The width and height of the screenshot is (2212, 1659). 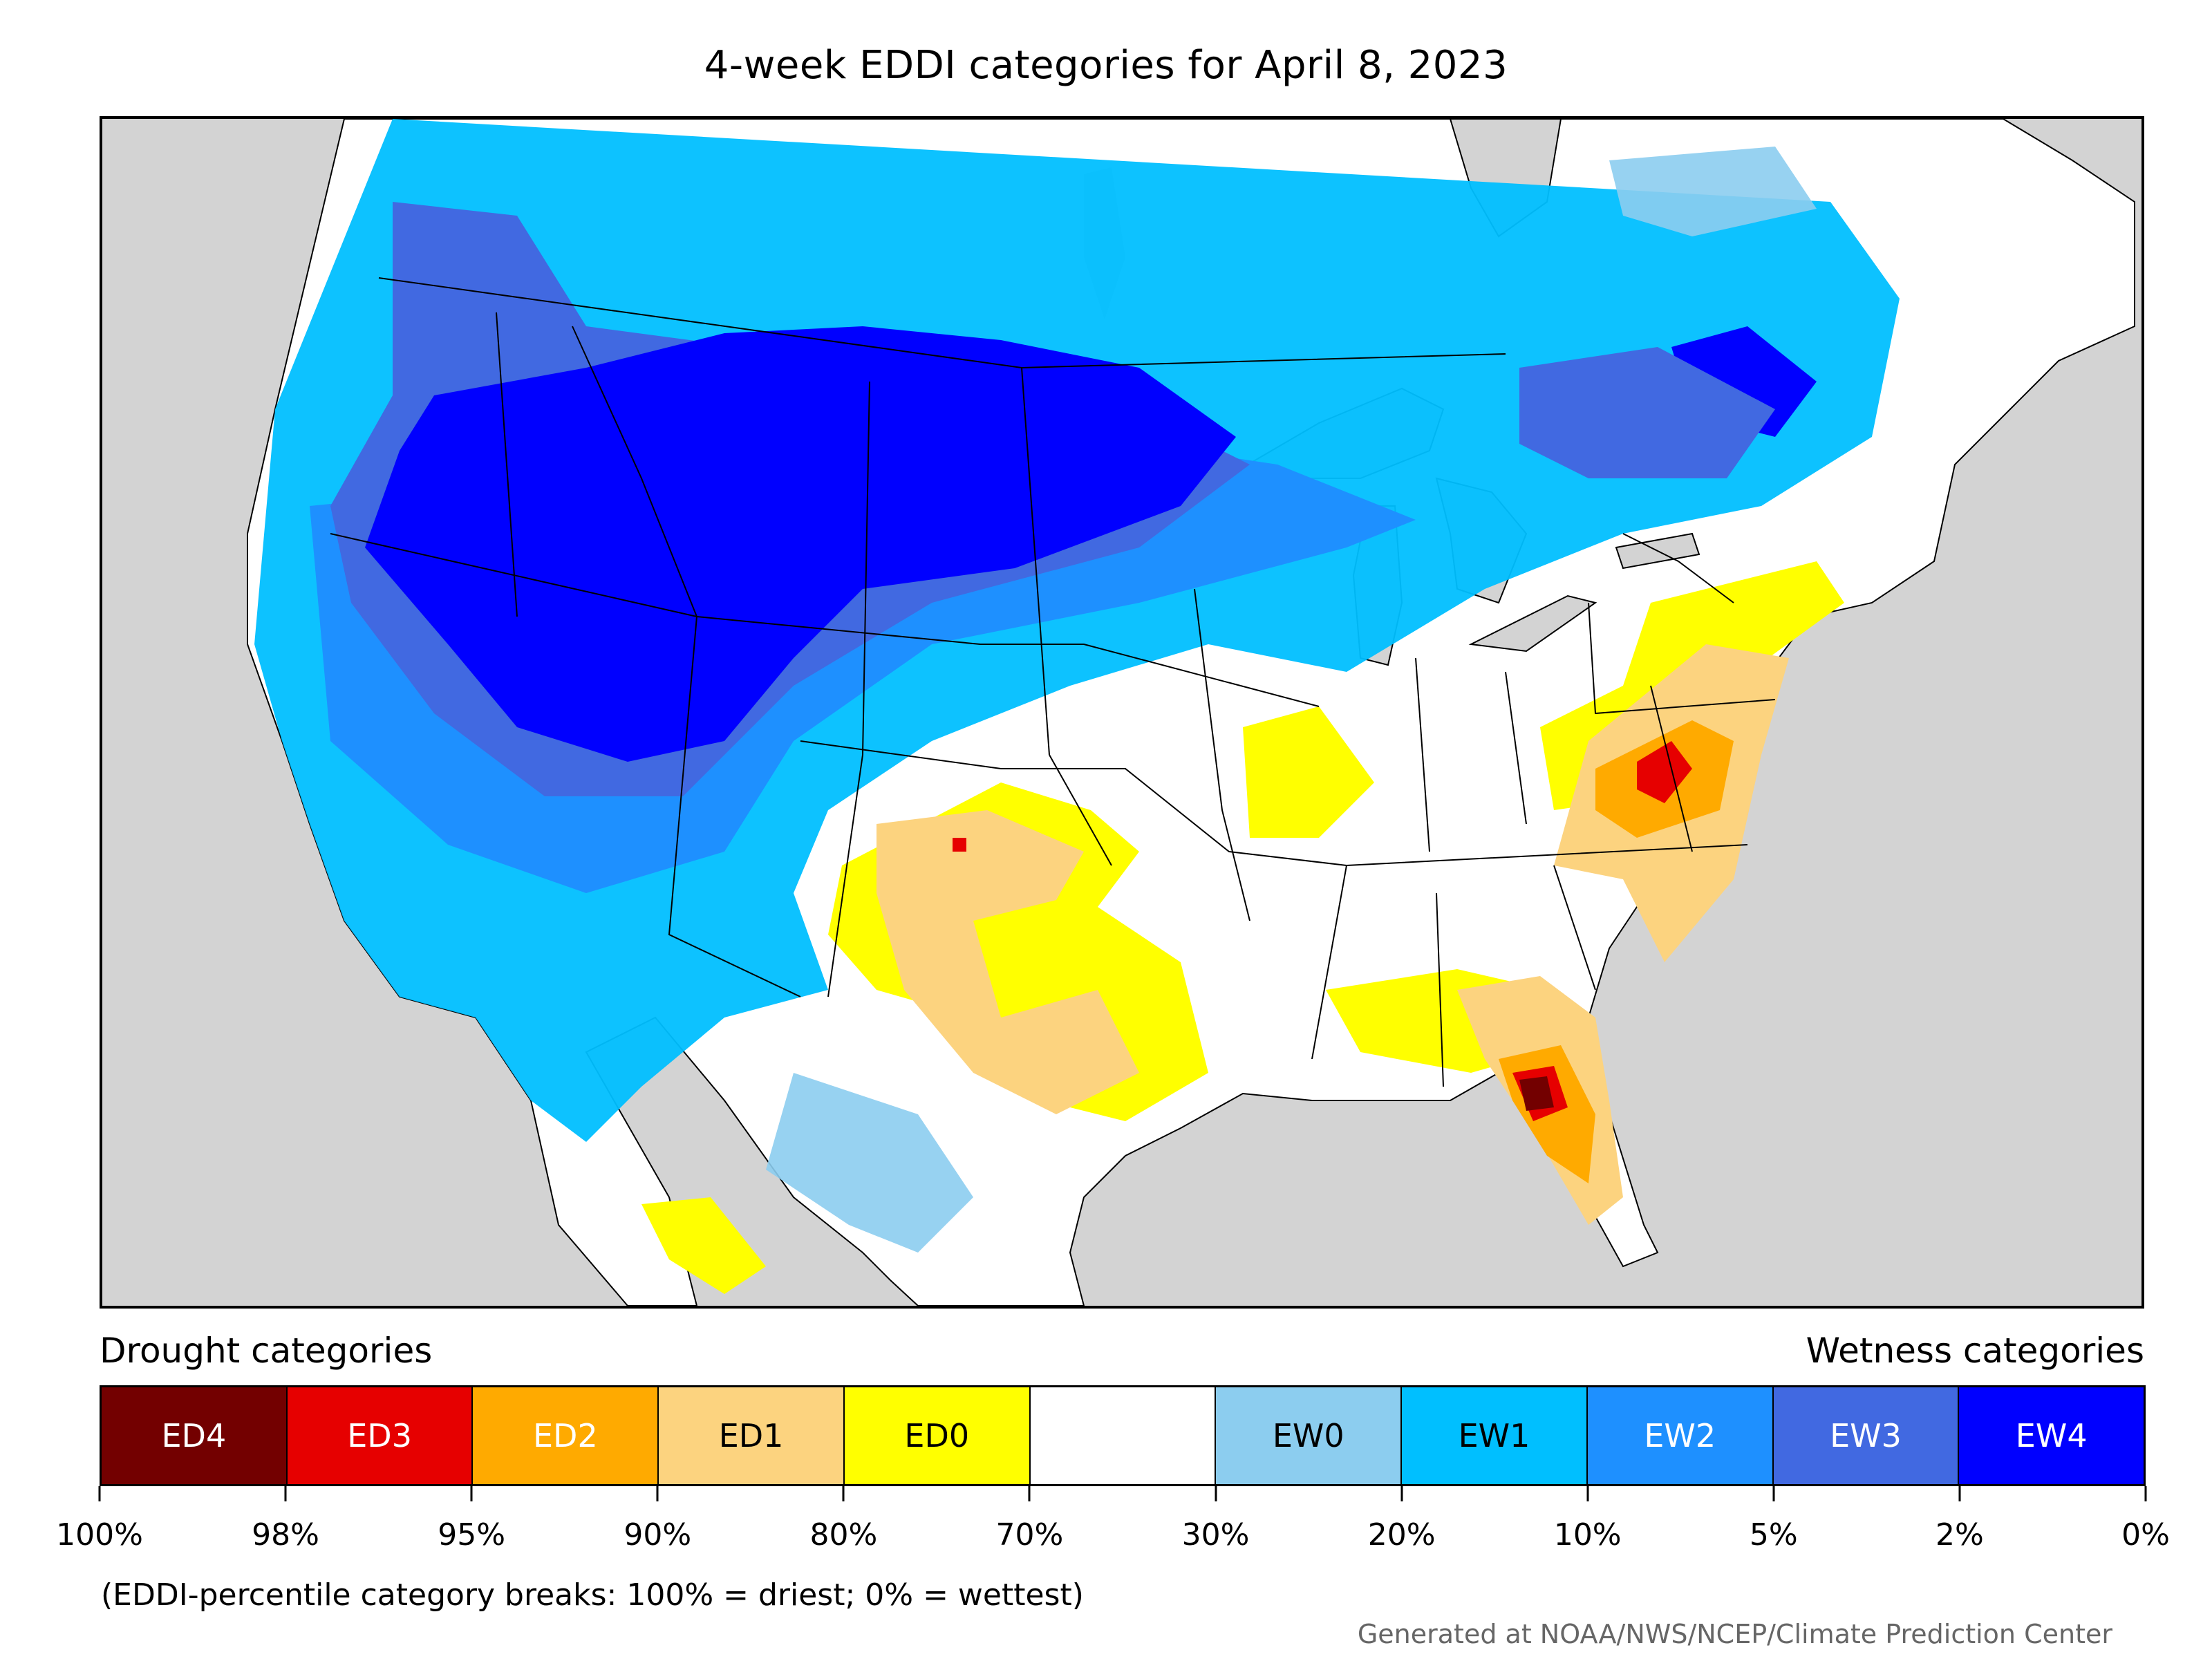 I want to click on colorbar-segment-ew2: EW2, so click(x=1680, y=1436).